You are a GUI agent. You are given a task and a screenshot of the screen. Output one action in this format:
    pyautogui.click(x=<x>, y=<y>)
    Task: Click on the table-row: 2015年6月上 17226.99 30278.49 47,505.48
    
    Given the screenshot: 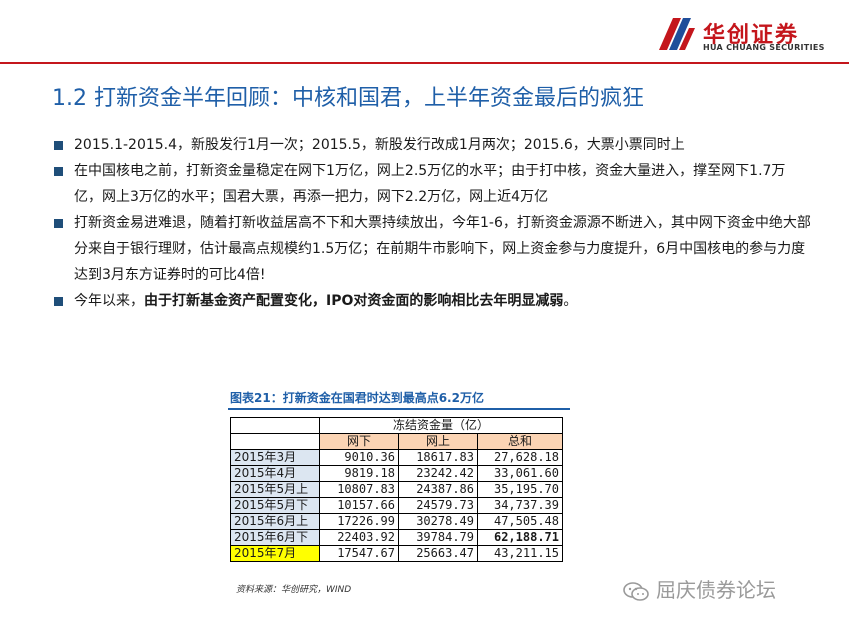 What is the action you would take?
    pyautogui.click(x=396, y=521)
    